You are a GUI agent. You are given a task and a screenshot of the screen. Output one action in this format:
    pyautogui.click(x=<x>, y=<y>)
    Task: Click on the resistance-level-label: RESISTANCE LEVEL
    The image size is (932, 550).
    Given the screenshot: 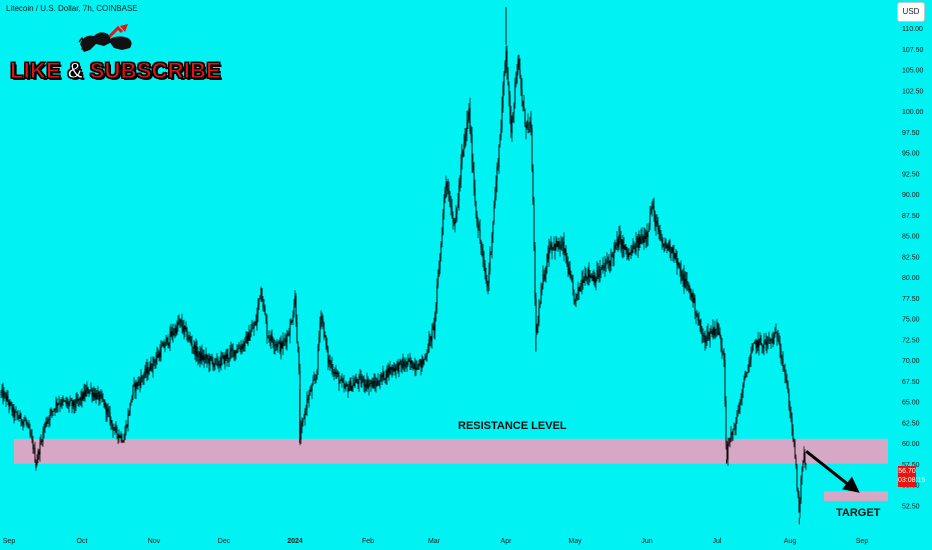 What is the action you would take?
    pyautogui.click(x=512, y=425)
    